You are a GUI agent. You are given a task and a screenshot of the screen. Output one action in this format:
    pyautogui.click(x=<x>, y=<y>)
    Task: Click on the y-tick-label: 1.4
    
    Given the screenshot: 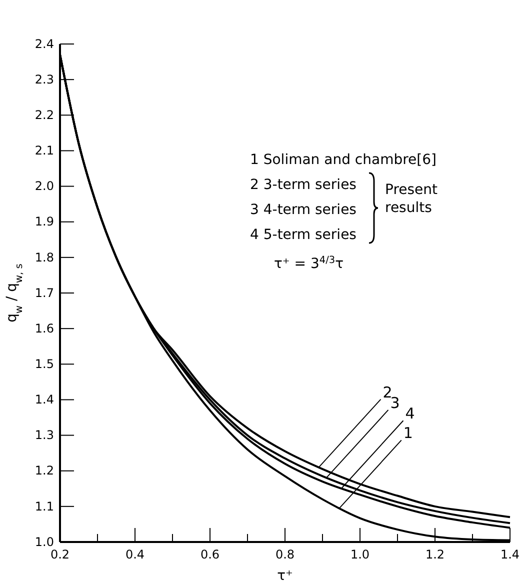 What is the action you would take?
    pyautogui.click(x=44, y=399)
    